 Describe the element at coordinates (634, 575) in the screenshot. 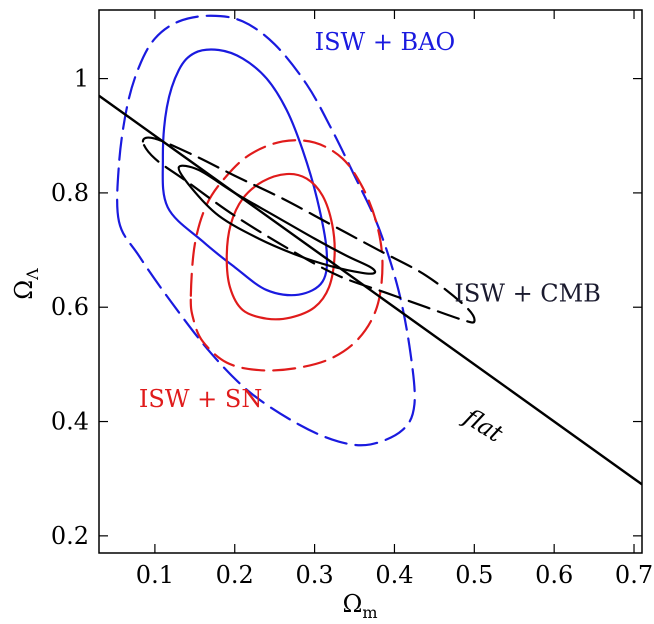

I see `x-tick-label: 0.7` at that location.